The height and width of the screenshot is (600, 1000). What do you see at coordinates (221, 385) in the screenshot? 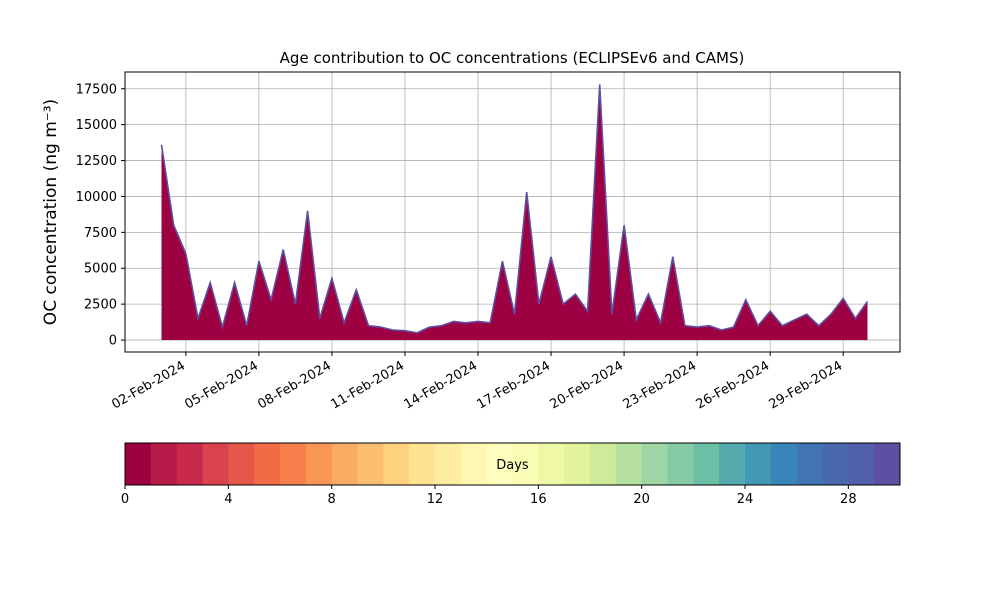
I see `x-tick-label: 05-Feb-2024` at bounding box center [221, 385].